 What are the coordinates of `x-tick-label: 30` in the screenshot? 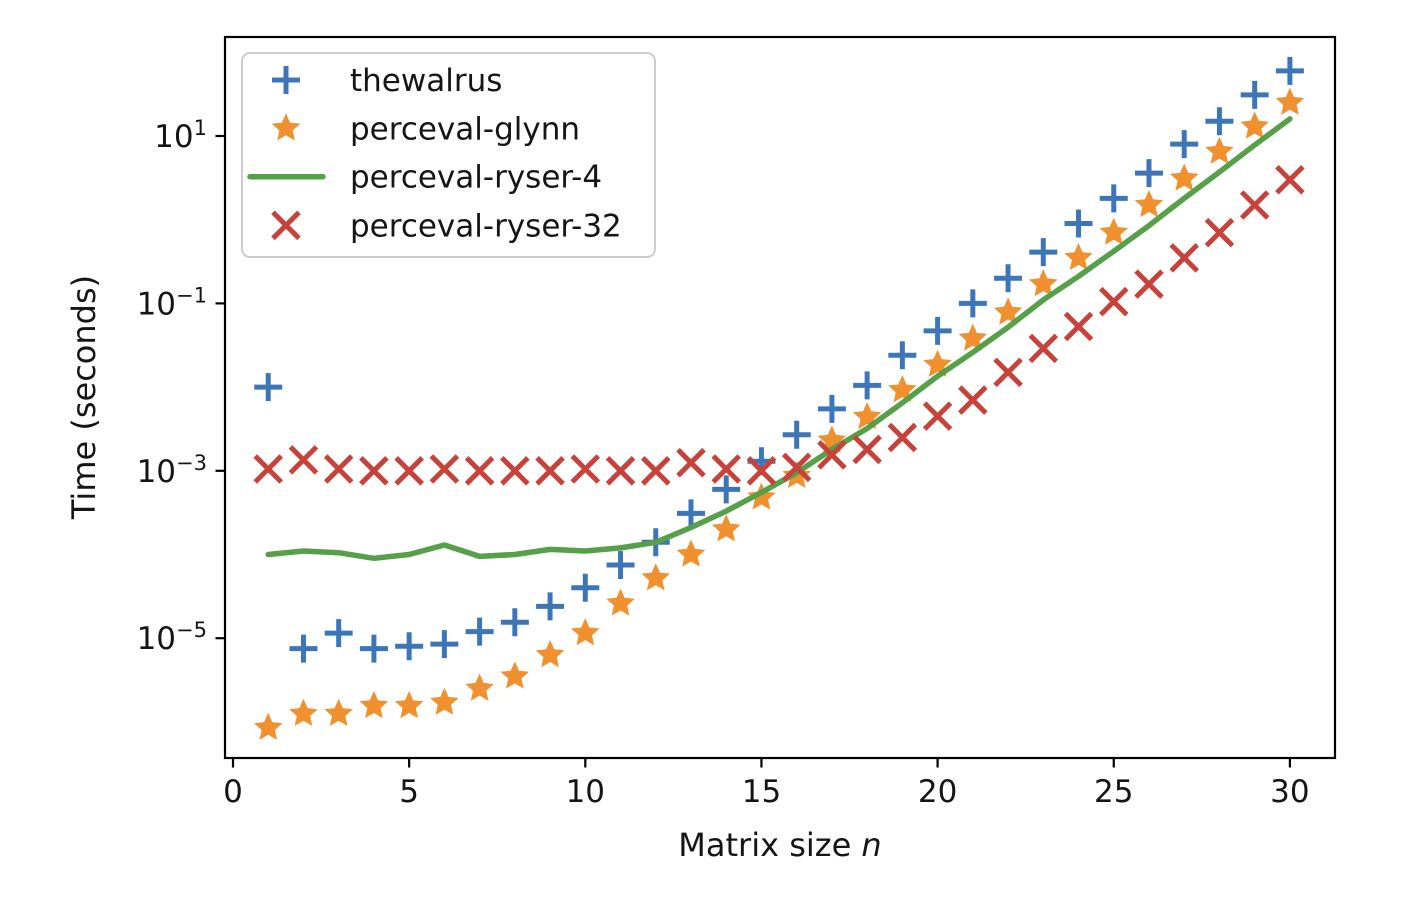 It's located at (1289, 792).